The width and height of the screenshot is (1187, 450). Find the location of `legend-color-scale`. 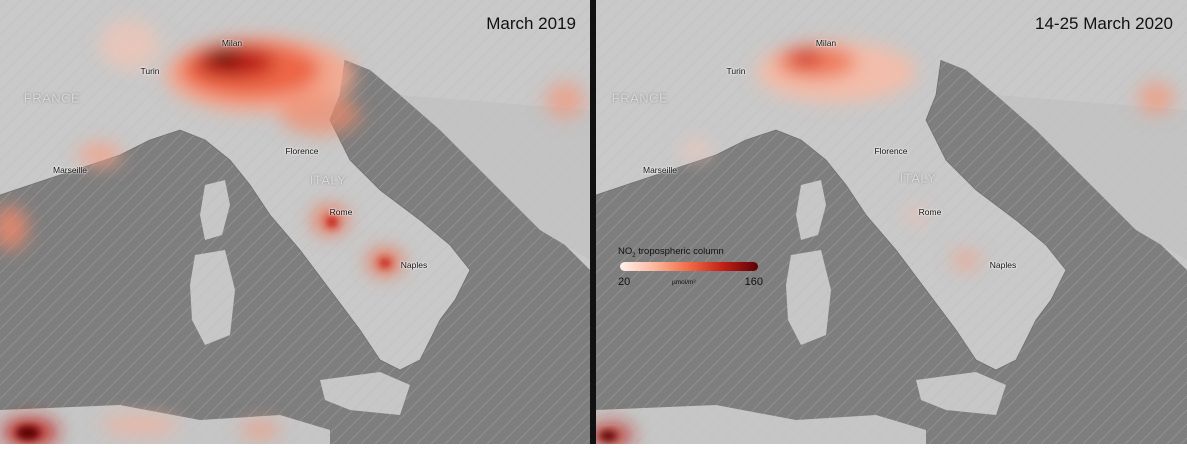

legend-color-scale is located at coordinates (689, 266).